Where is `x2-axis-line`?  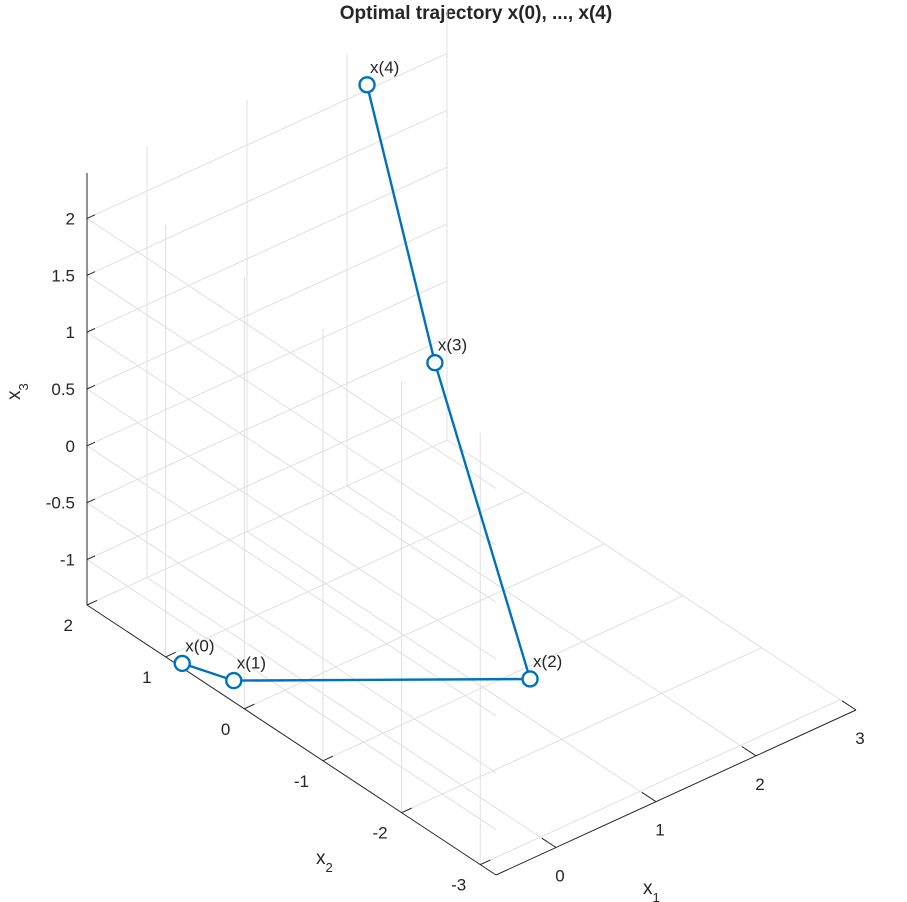 x2-axis-line is located at coordinates (291, 740).